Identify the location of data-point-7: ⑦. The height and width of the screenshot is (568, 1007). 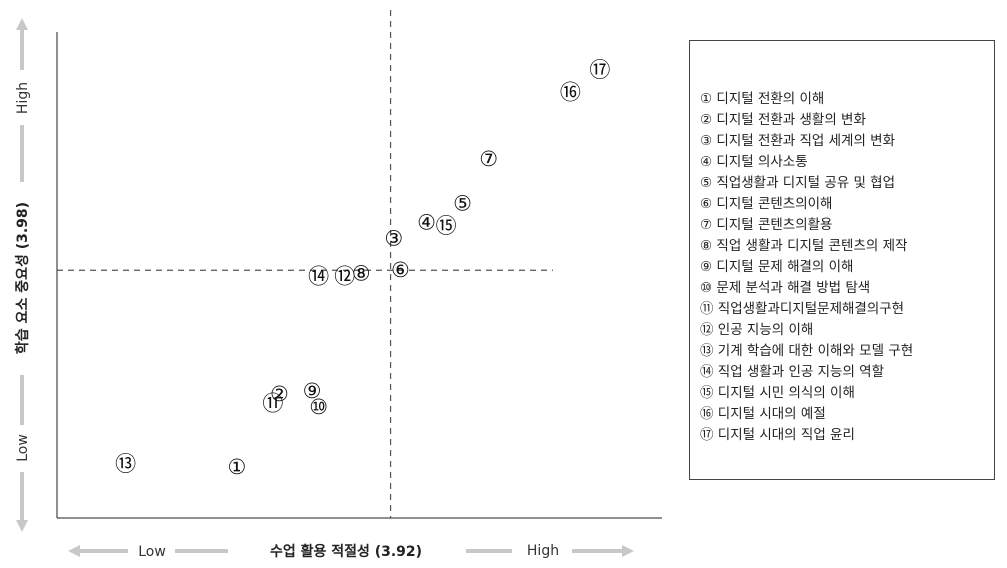
(488, 159).